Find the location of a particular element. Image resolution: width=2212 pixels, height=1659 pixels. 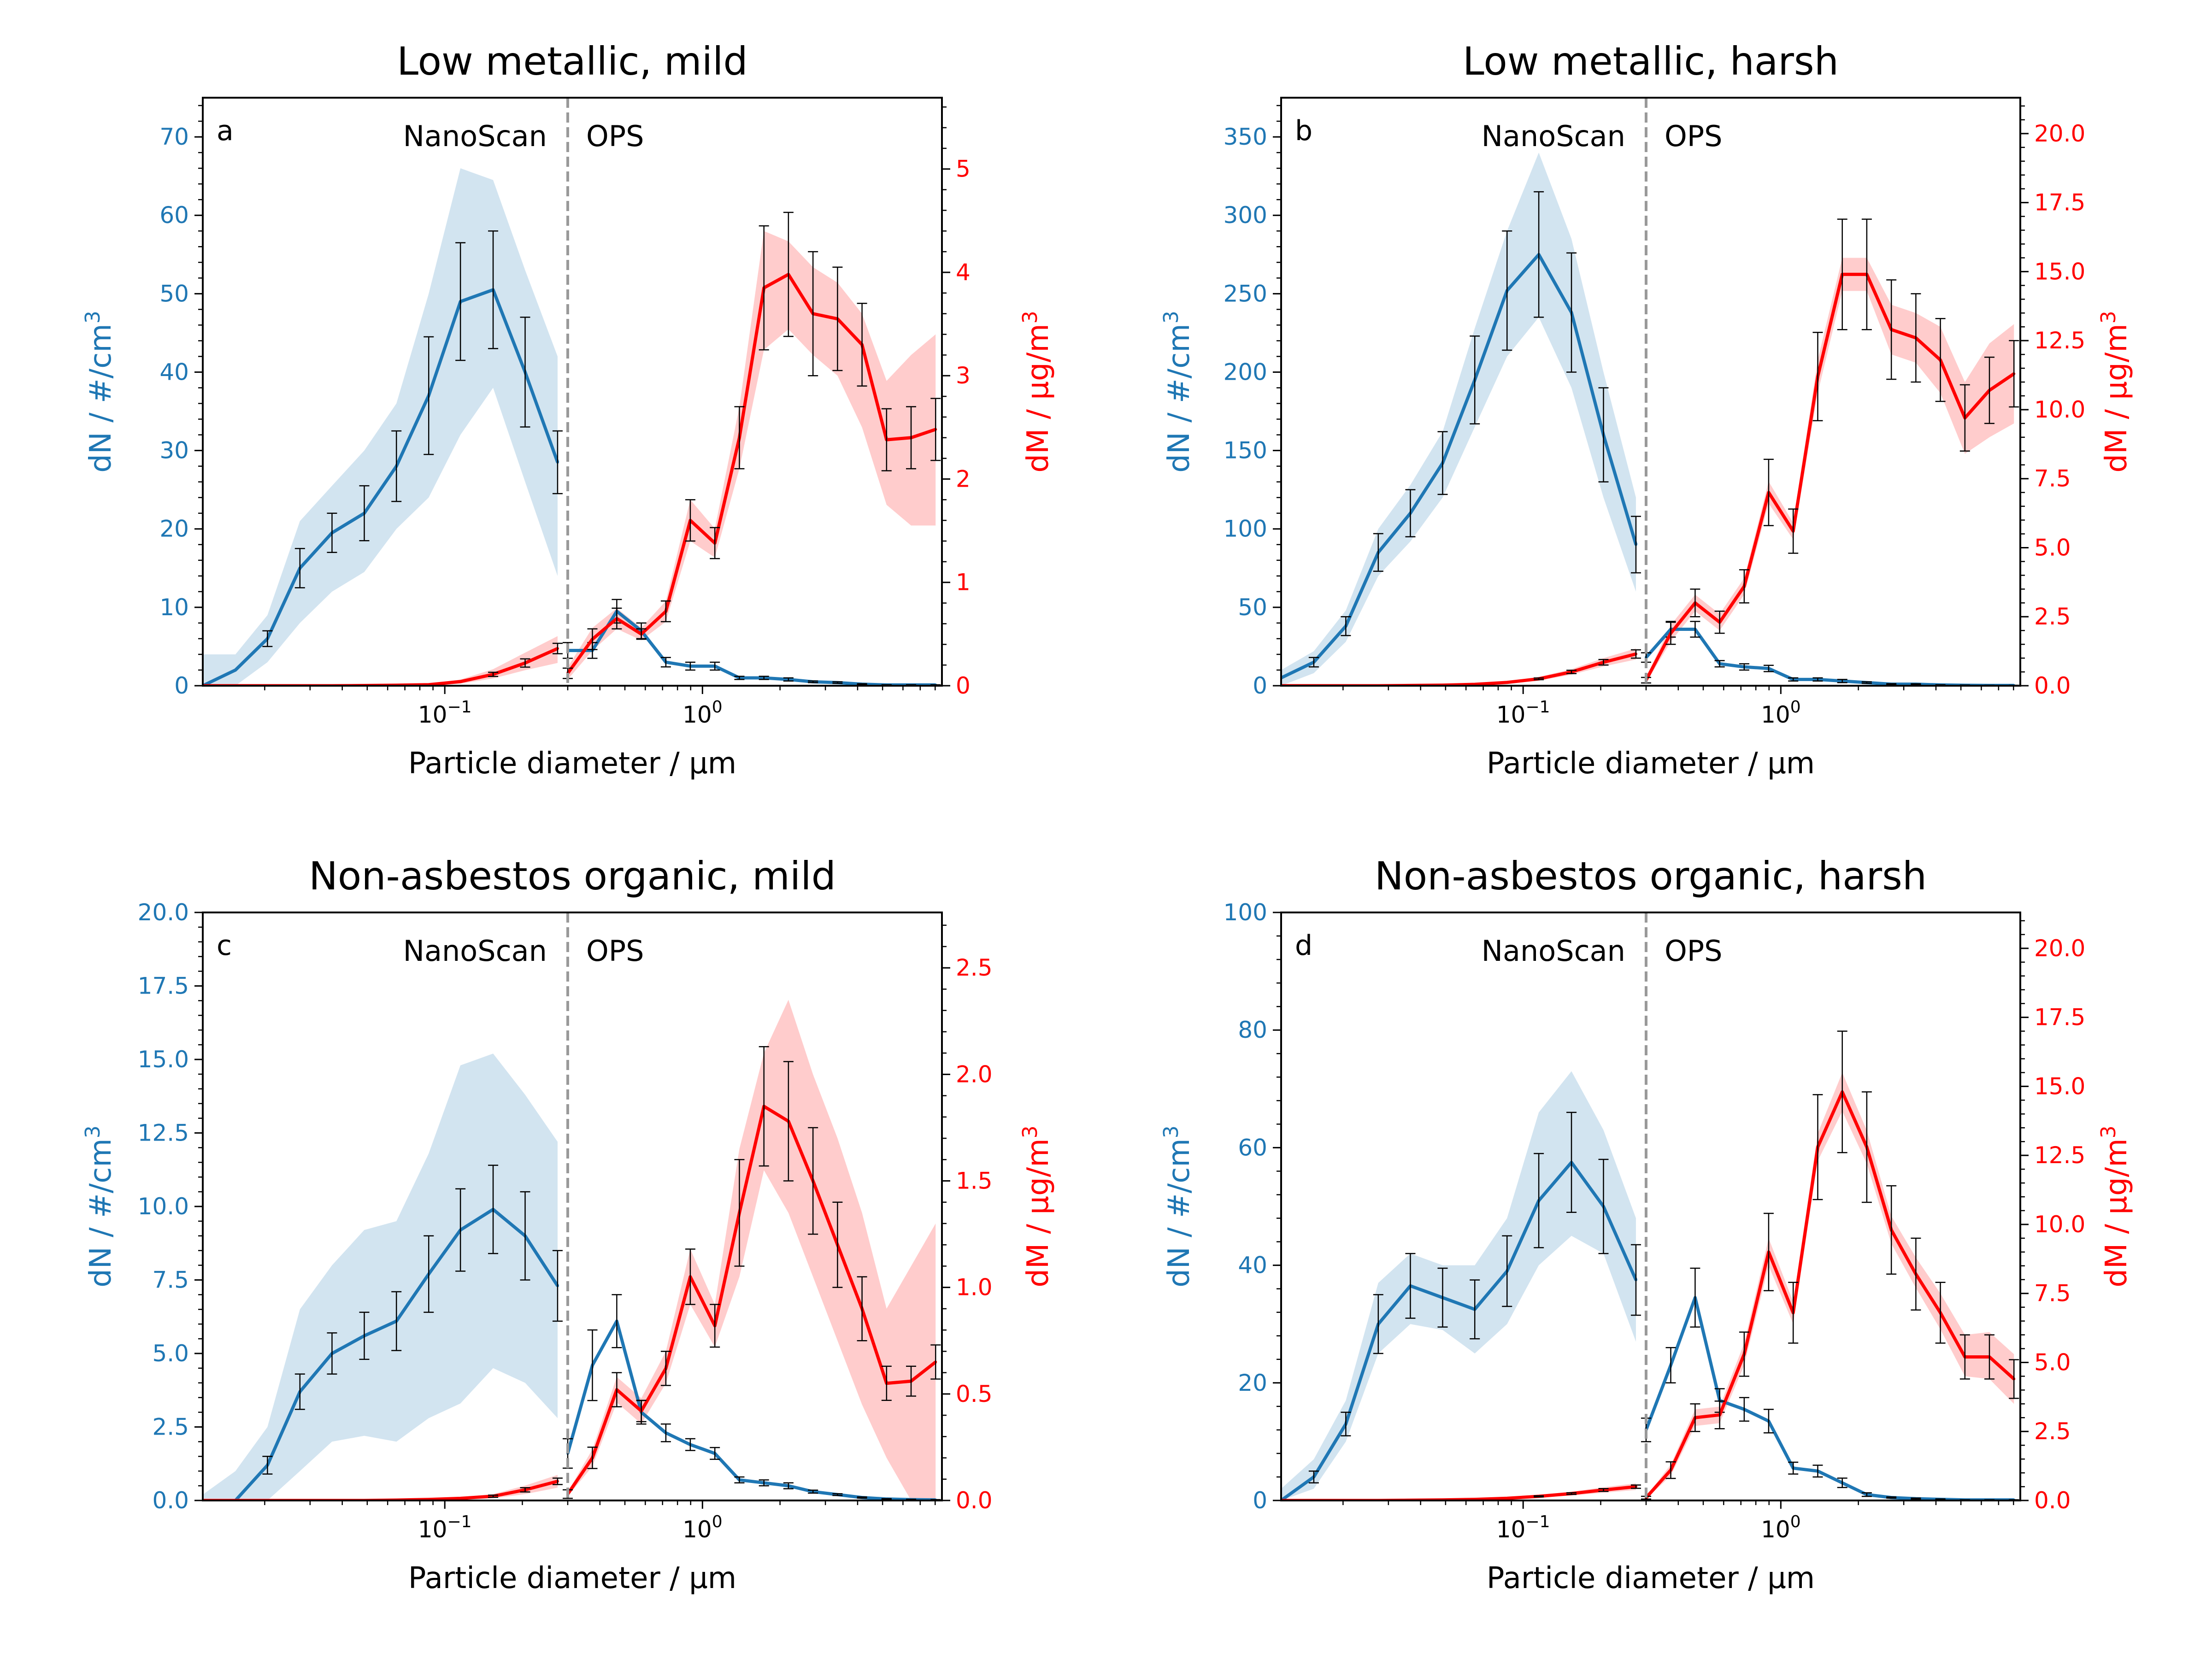

y-tick-label-left: 10.0 is located at coordinates (163, 1206).